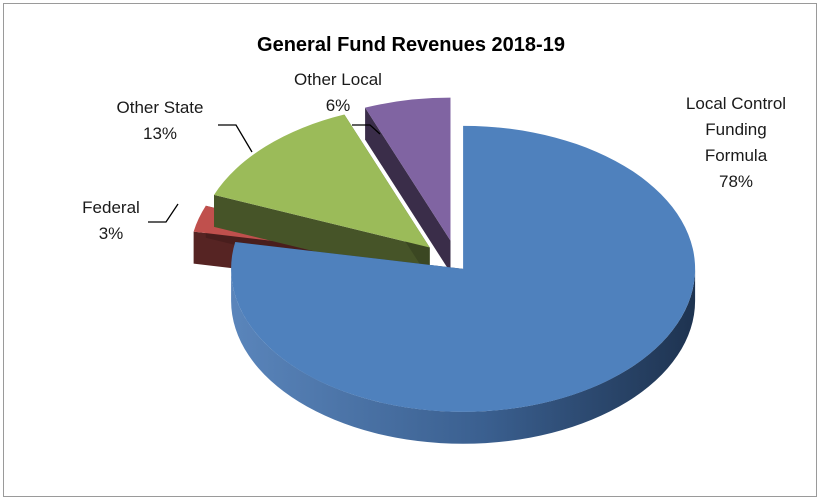 Image resolution: width=822 pixels, height=501 pixels. I want to click on slice-label-2: Other State 13%, so click(160, 120).